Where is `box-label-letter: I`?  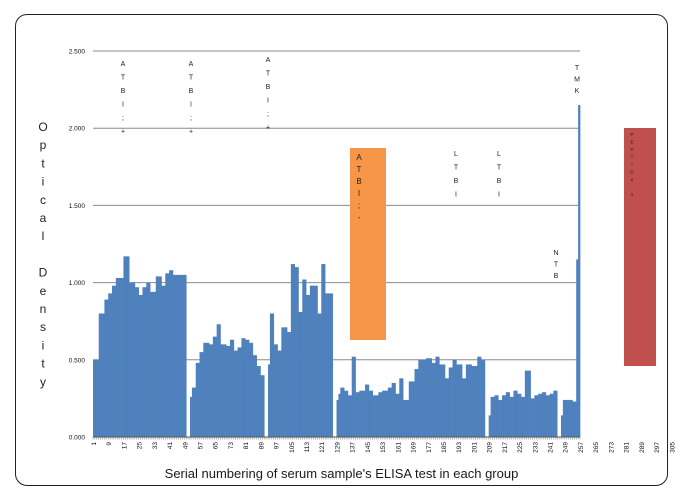
box-label-letter: I is located at coordinates (359, 193).